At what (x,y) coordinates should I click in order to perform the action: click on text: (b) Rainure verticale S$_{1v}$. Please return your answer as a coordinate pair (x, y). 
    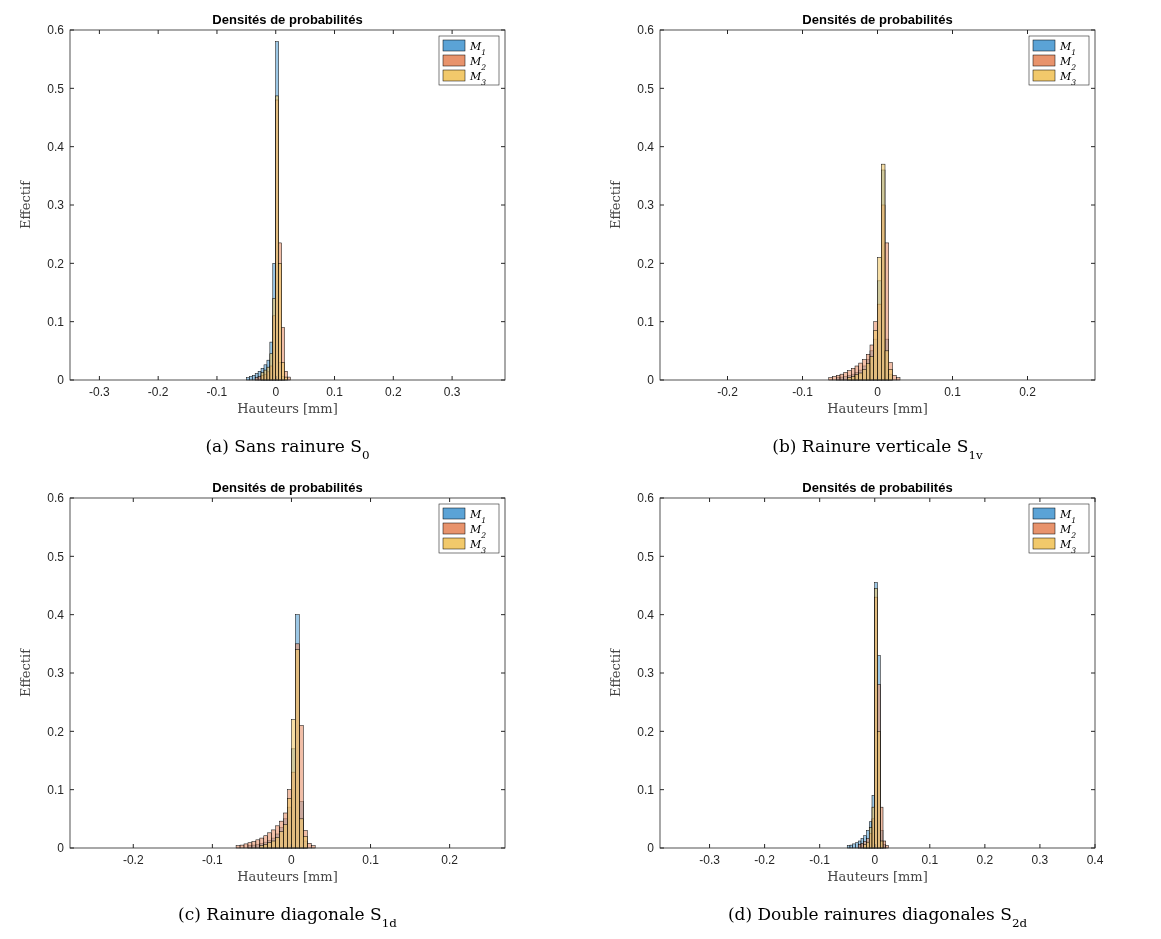
    Looking at the image, I should click on (877, 449).